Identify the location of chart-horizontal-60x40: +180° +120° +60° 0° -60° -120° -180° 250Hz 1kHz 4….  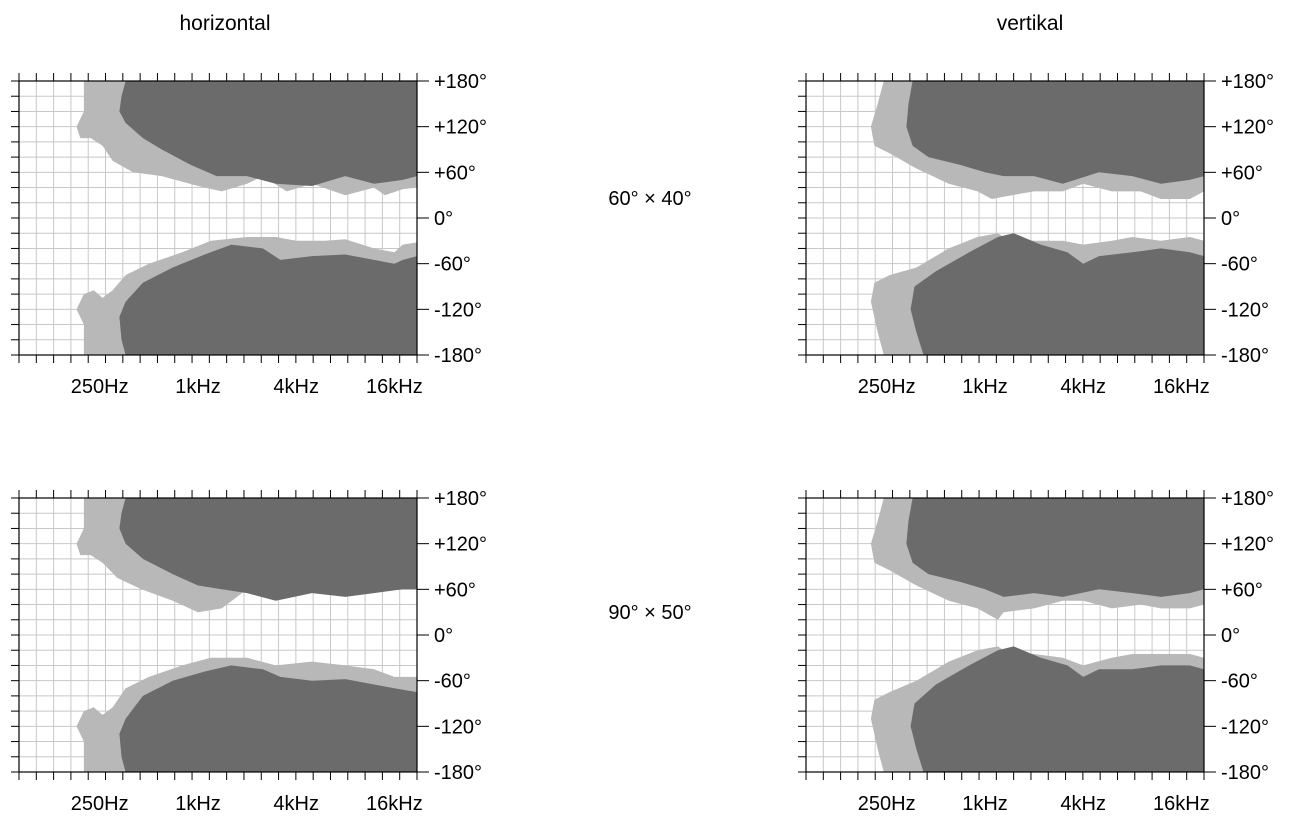
(249, 234).